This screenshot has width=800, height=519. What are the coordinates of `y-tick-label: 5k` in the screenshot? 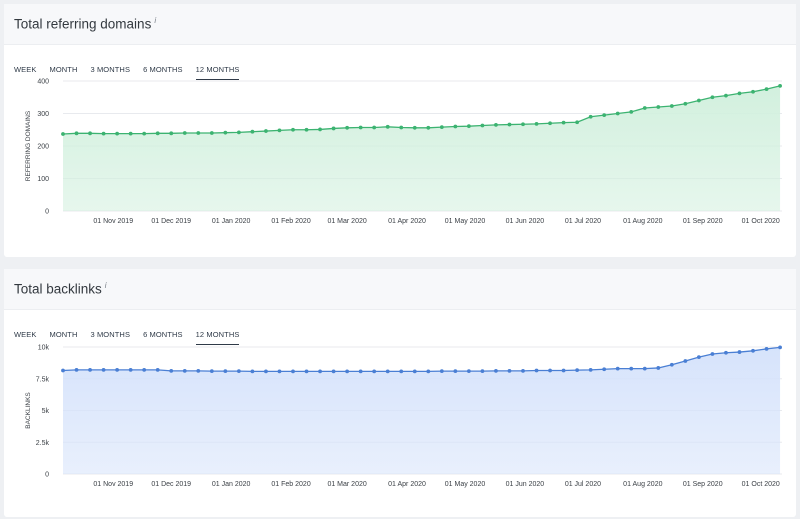 It's located at (46, 411).